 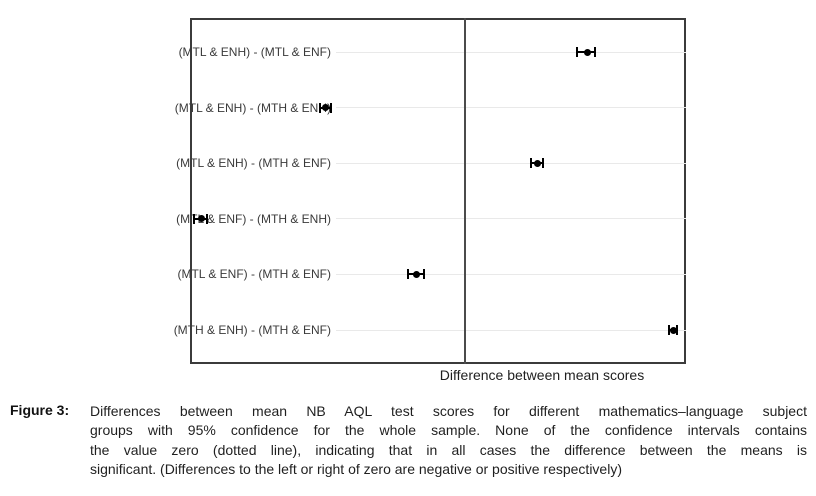 What do you see at coordinates (253, 218) in the screenshot?
I see `row-label: (MTL & ENF) - (MTH & ENH)` at bounding box center [253, 218].